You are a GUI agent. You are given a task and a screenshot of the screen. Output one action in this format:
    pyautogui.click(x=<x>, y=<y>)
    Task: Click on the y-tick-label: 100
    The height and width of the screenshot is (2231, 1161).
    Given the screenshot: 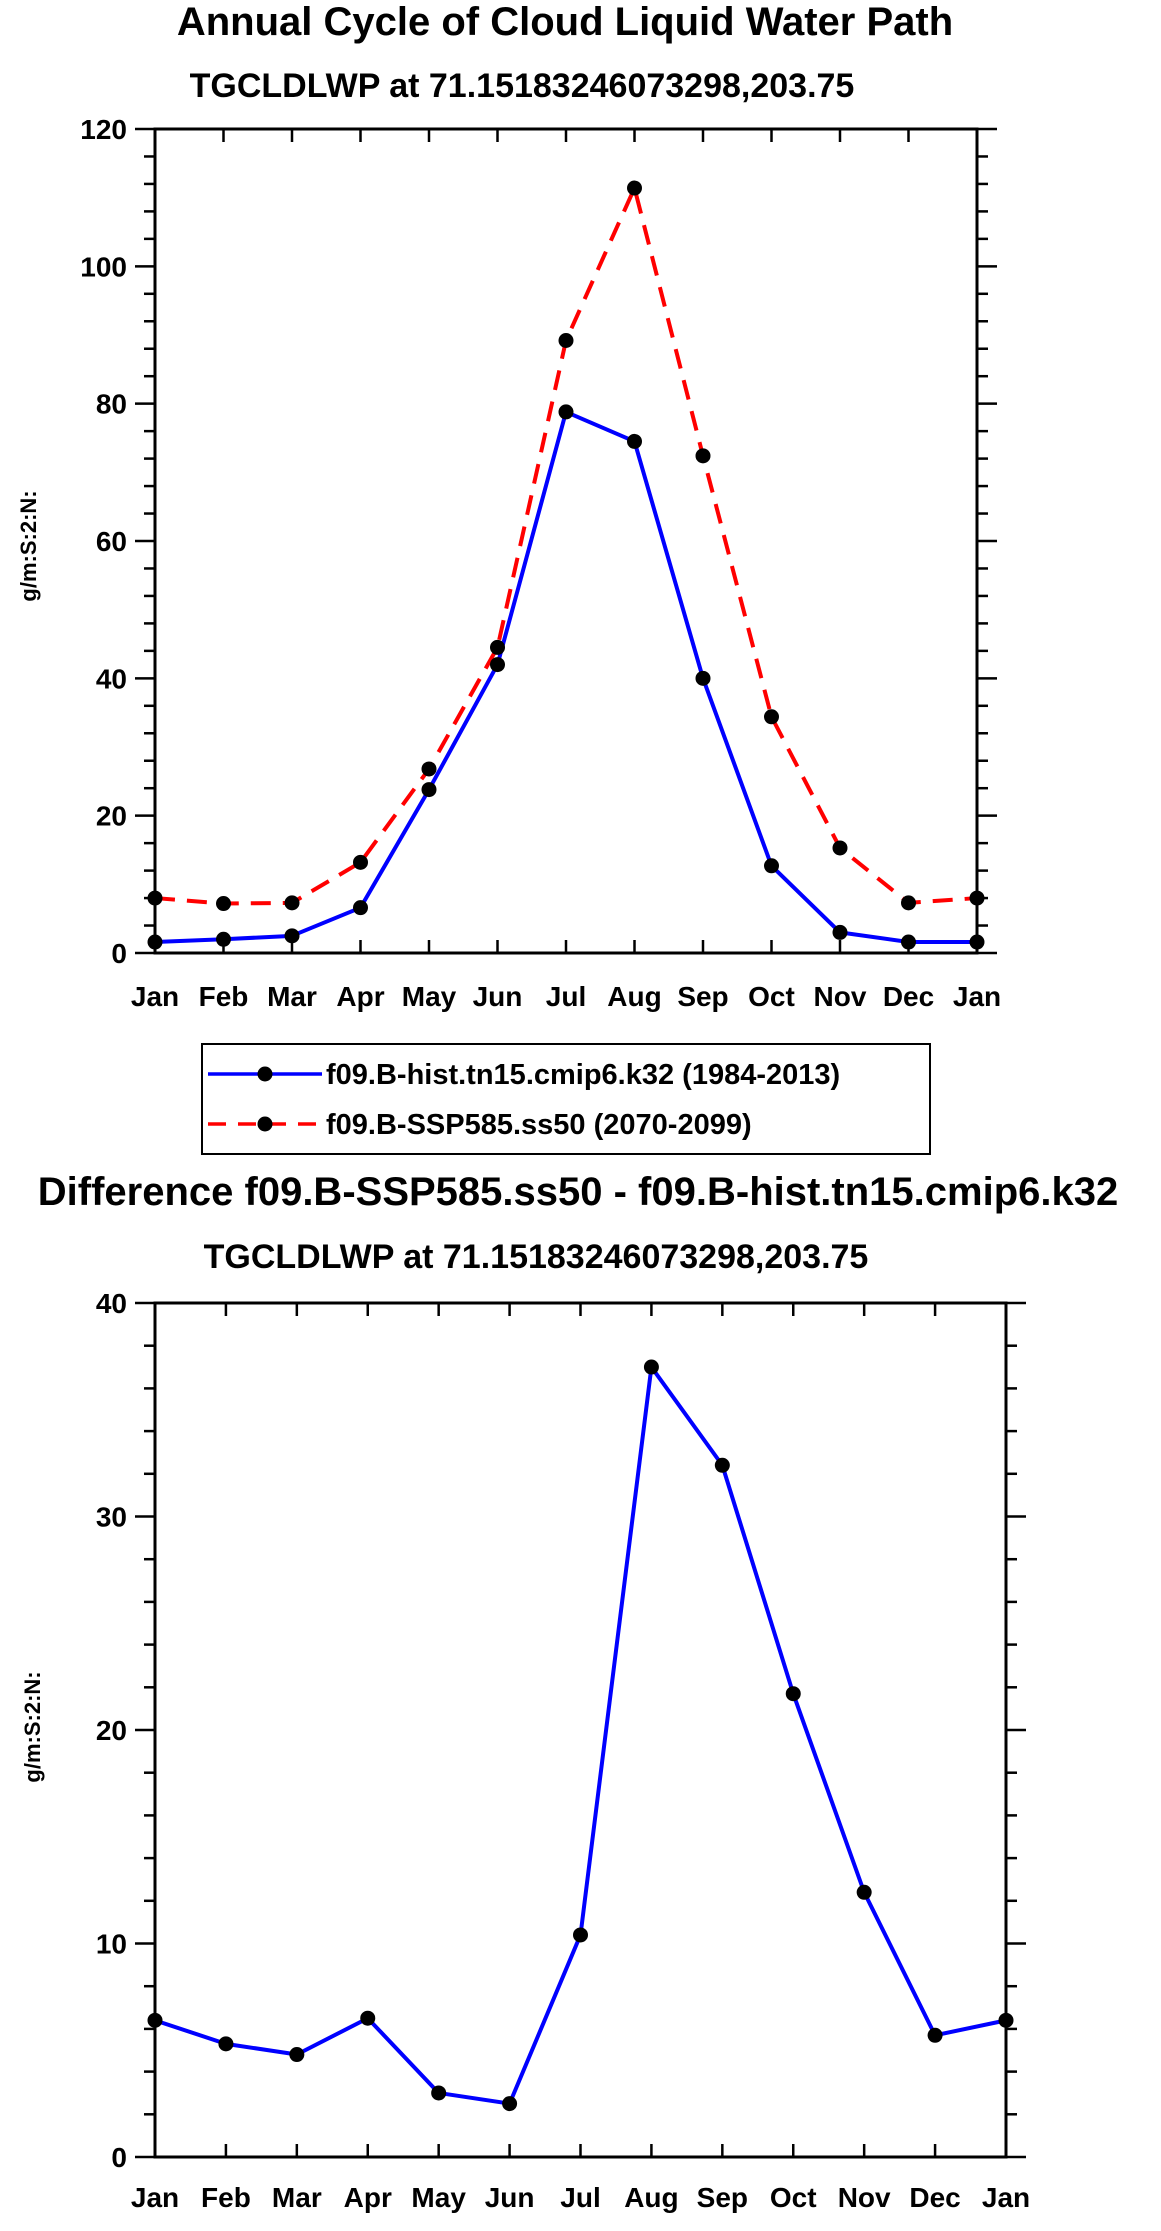 What is the action you would take?
    pyautogui.click(x=103, y=266)
    